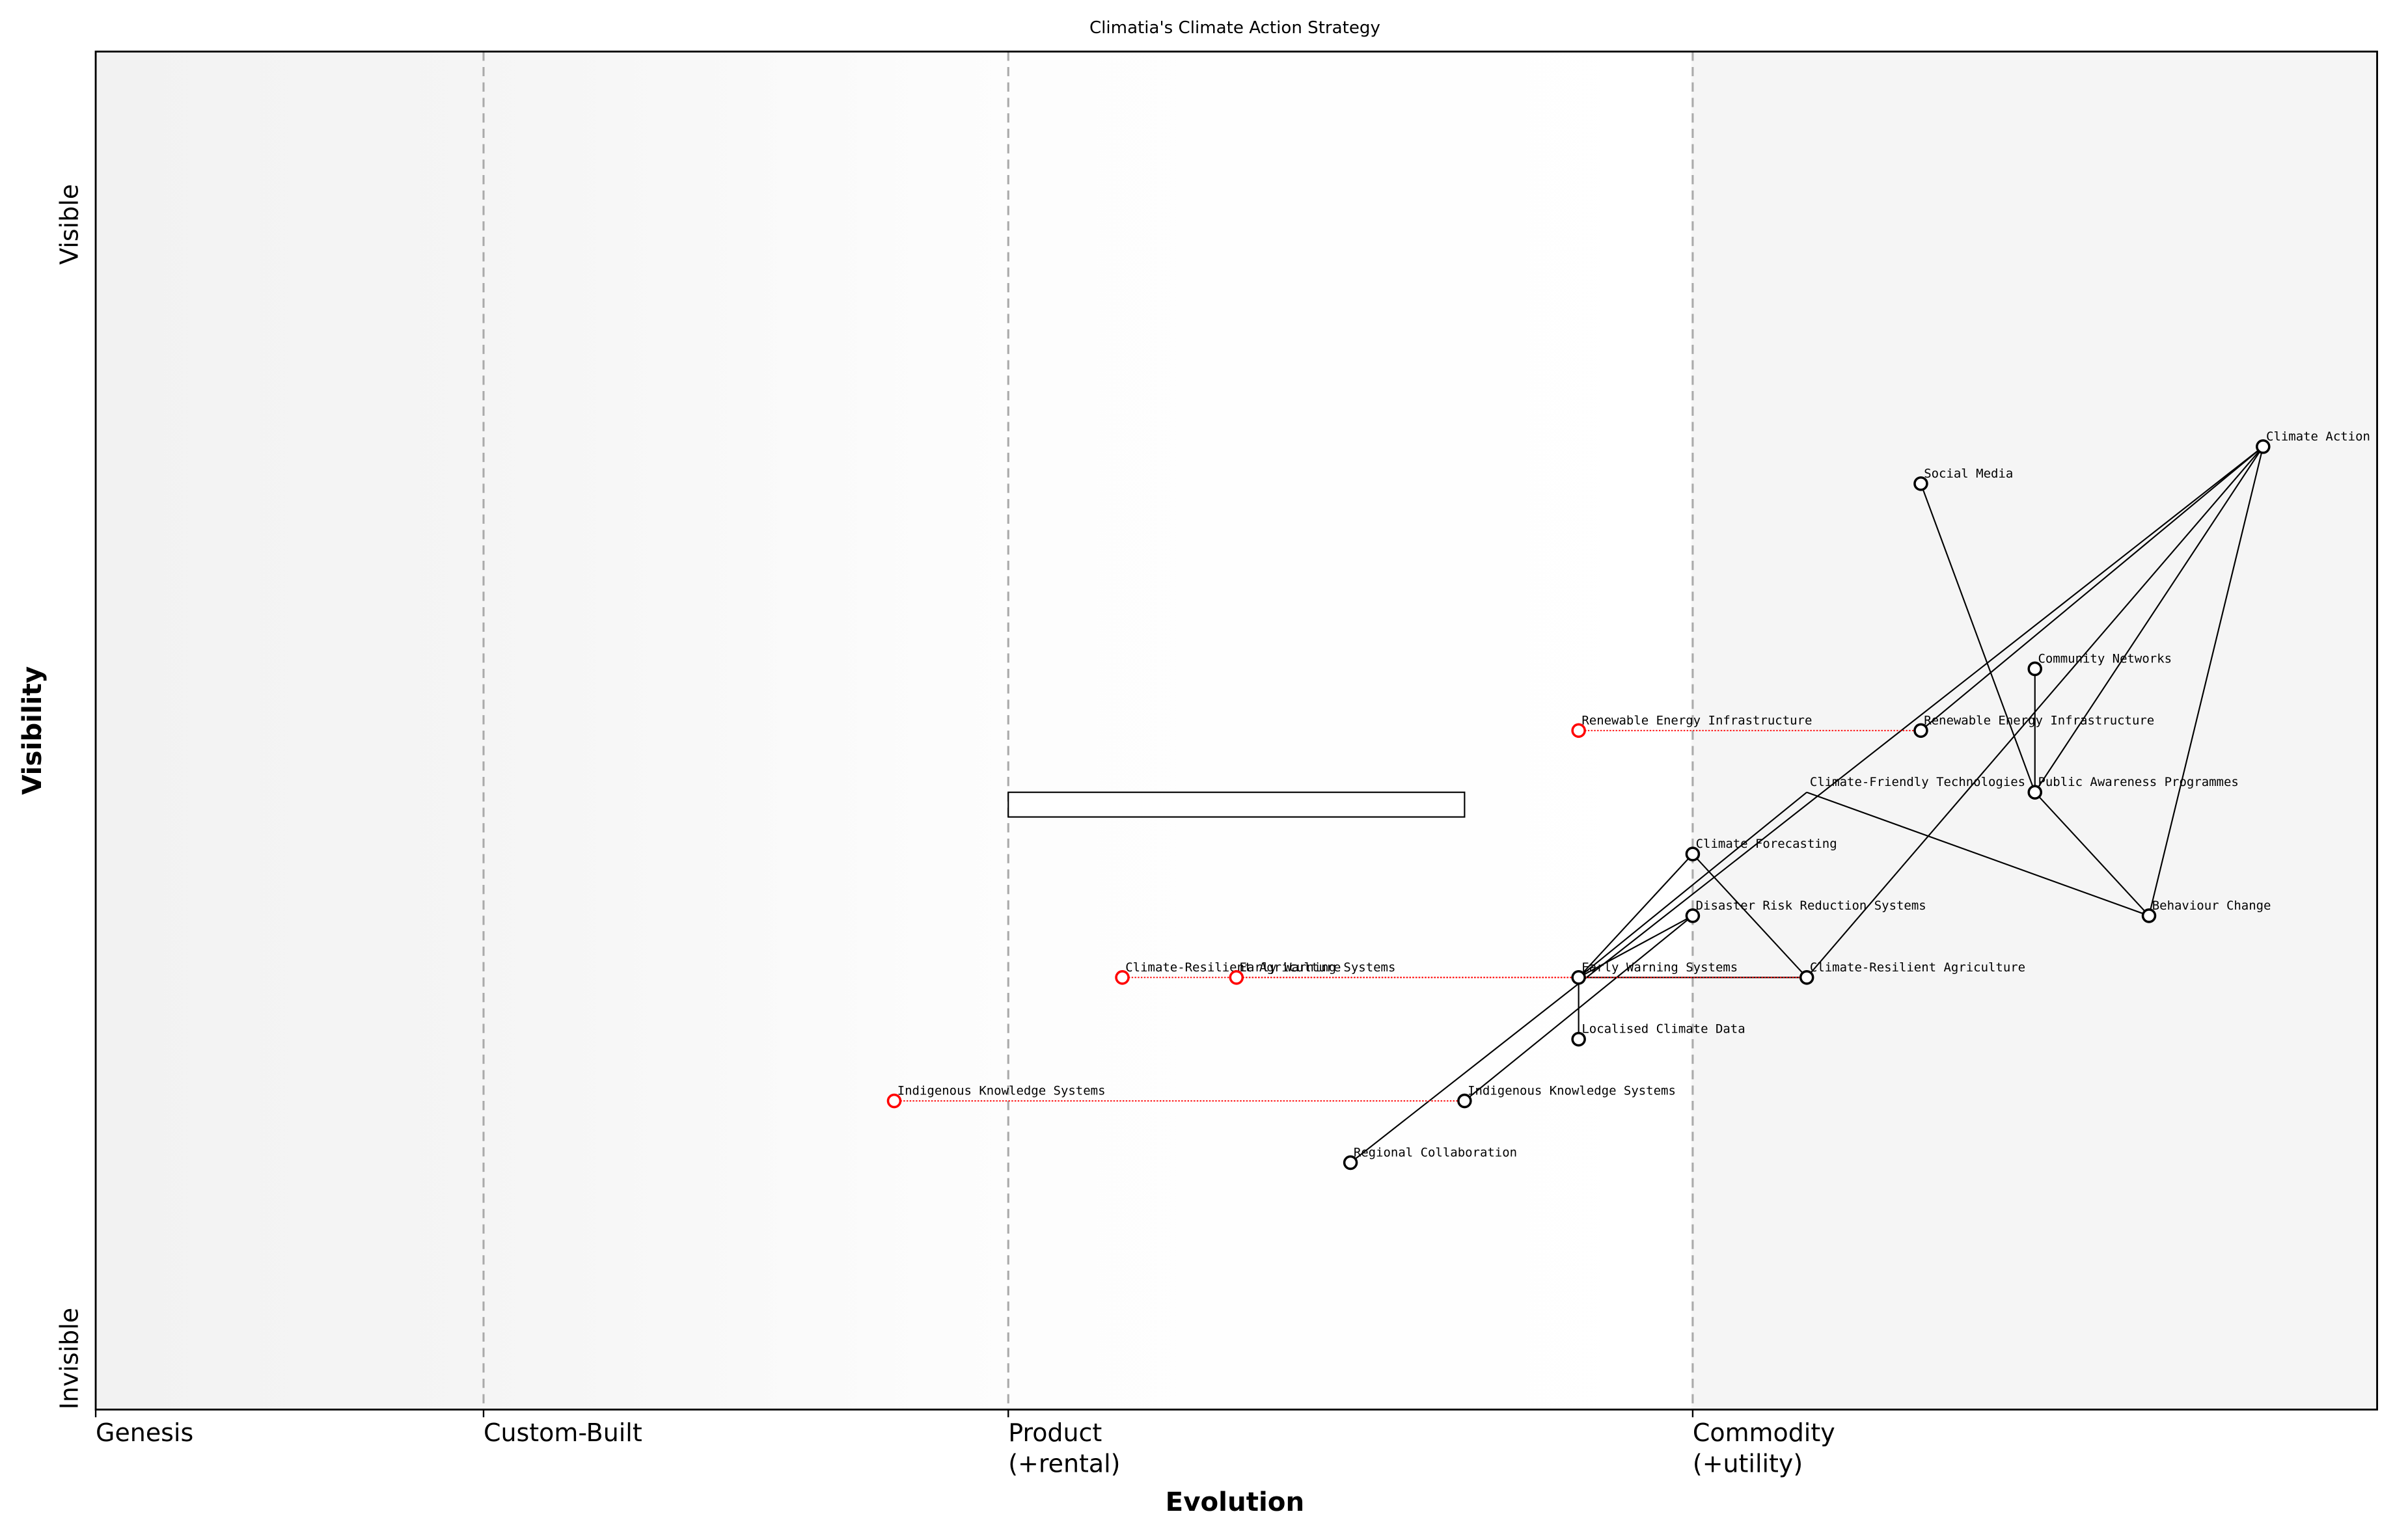 The image size is (2408, 1529). Describe the element at coordinates (1917, 967) in the screenshot. I see `component-label: Climate-Resilient Agriculture` at that location.